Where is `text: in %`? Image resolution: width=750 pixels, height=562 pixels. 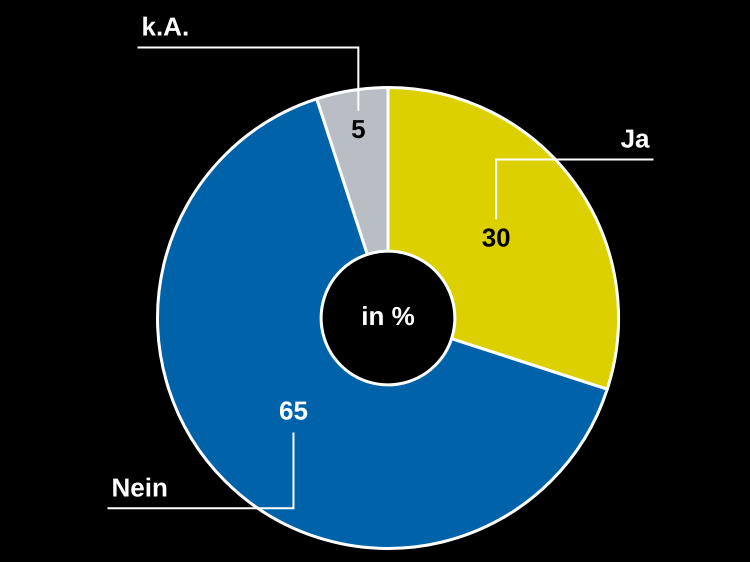
text: in % is located at coordinates (388, 316).